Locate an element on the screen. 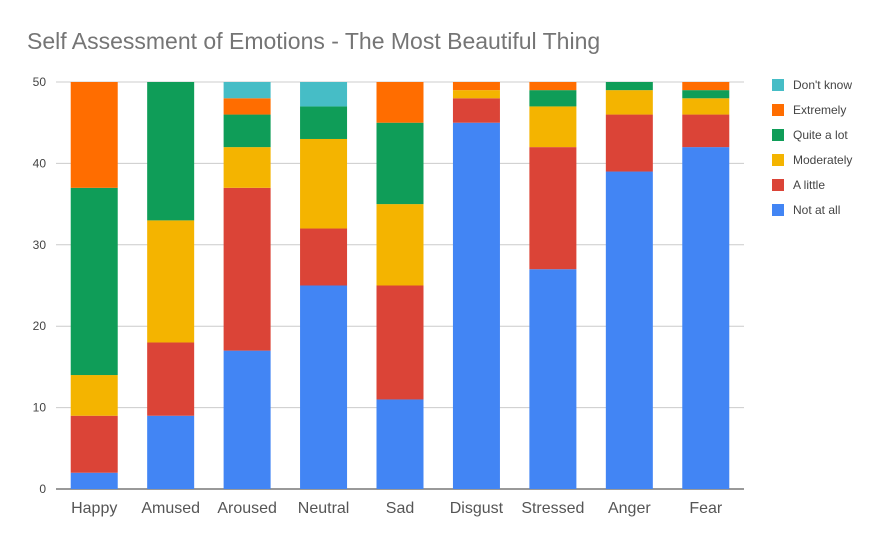 The height and width of the screenshot is (544, 880). y-tick-label: 50 is located at coordinates (40, 82).